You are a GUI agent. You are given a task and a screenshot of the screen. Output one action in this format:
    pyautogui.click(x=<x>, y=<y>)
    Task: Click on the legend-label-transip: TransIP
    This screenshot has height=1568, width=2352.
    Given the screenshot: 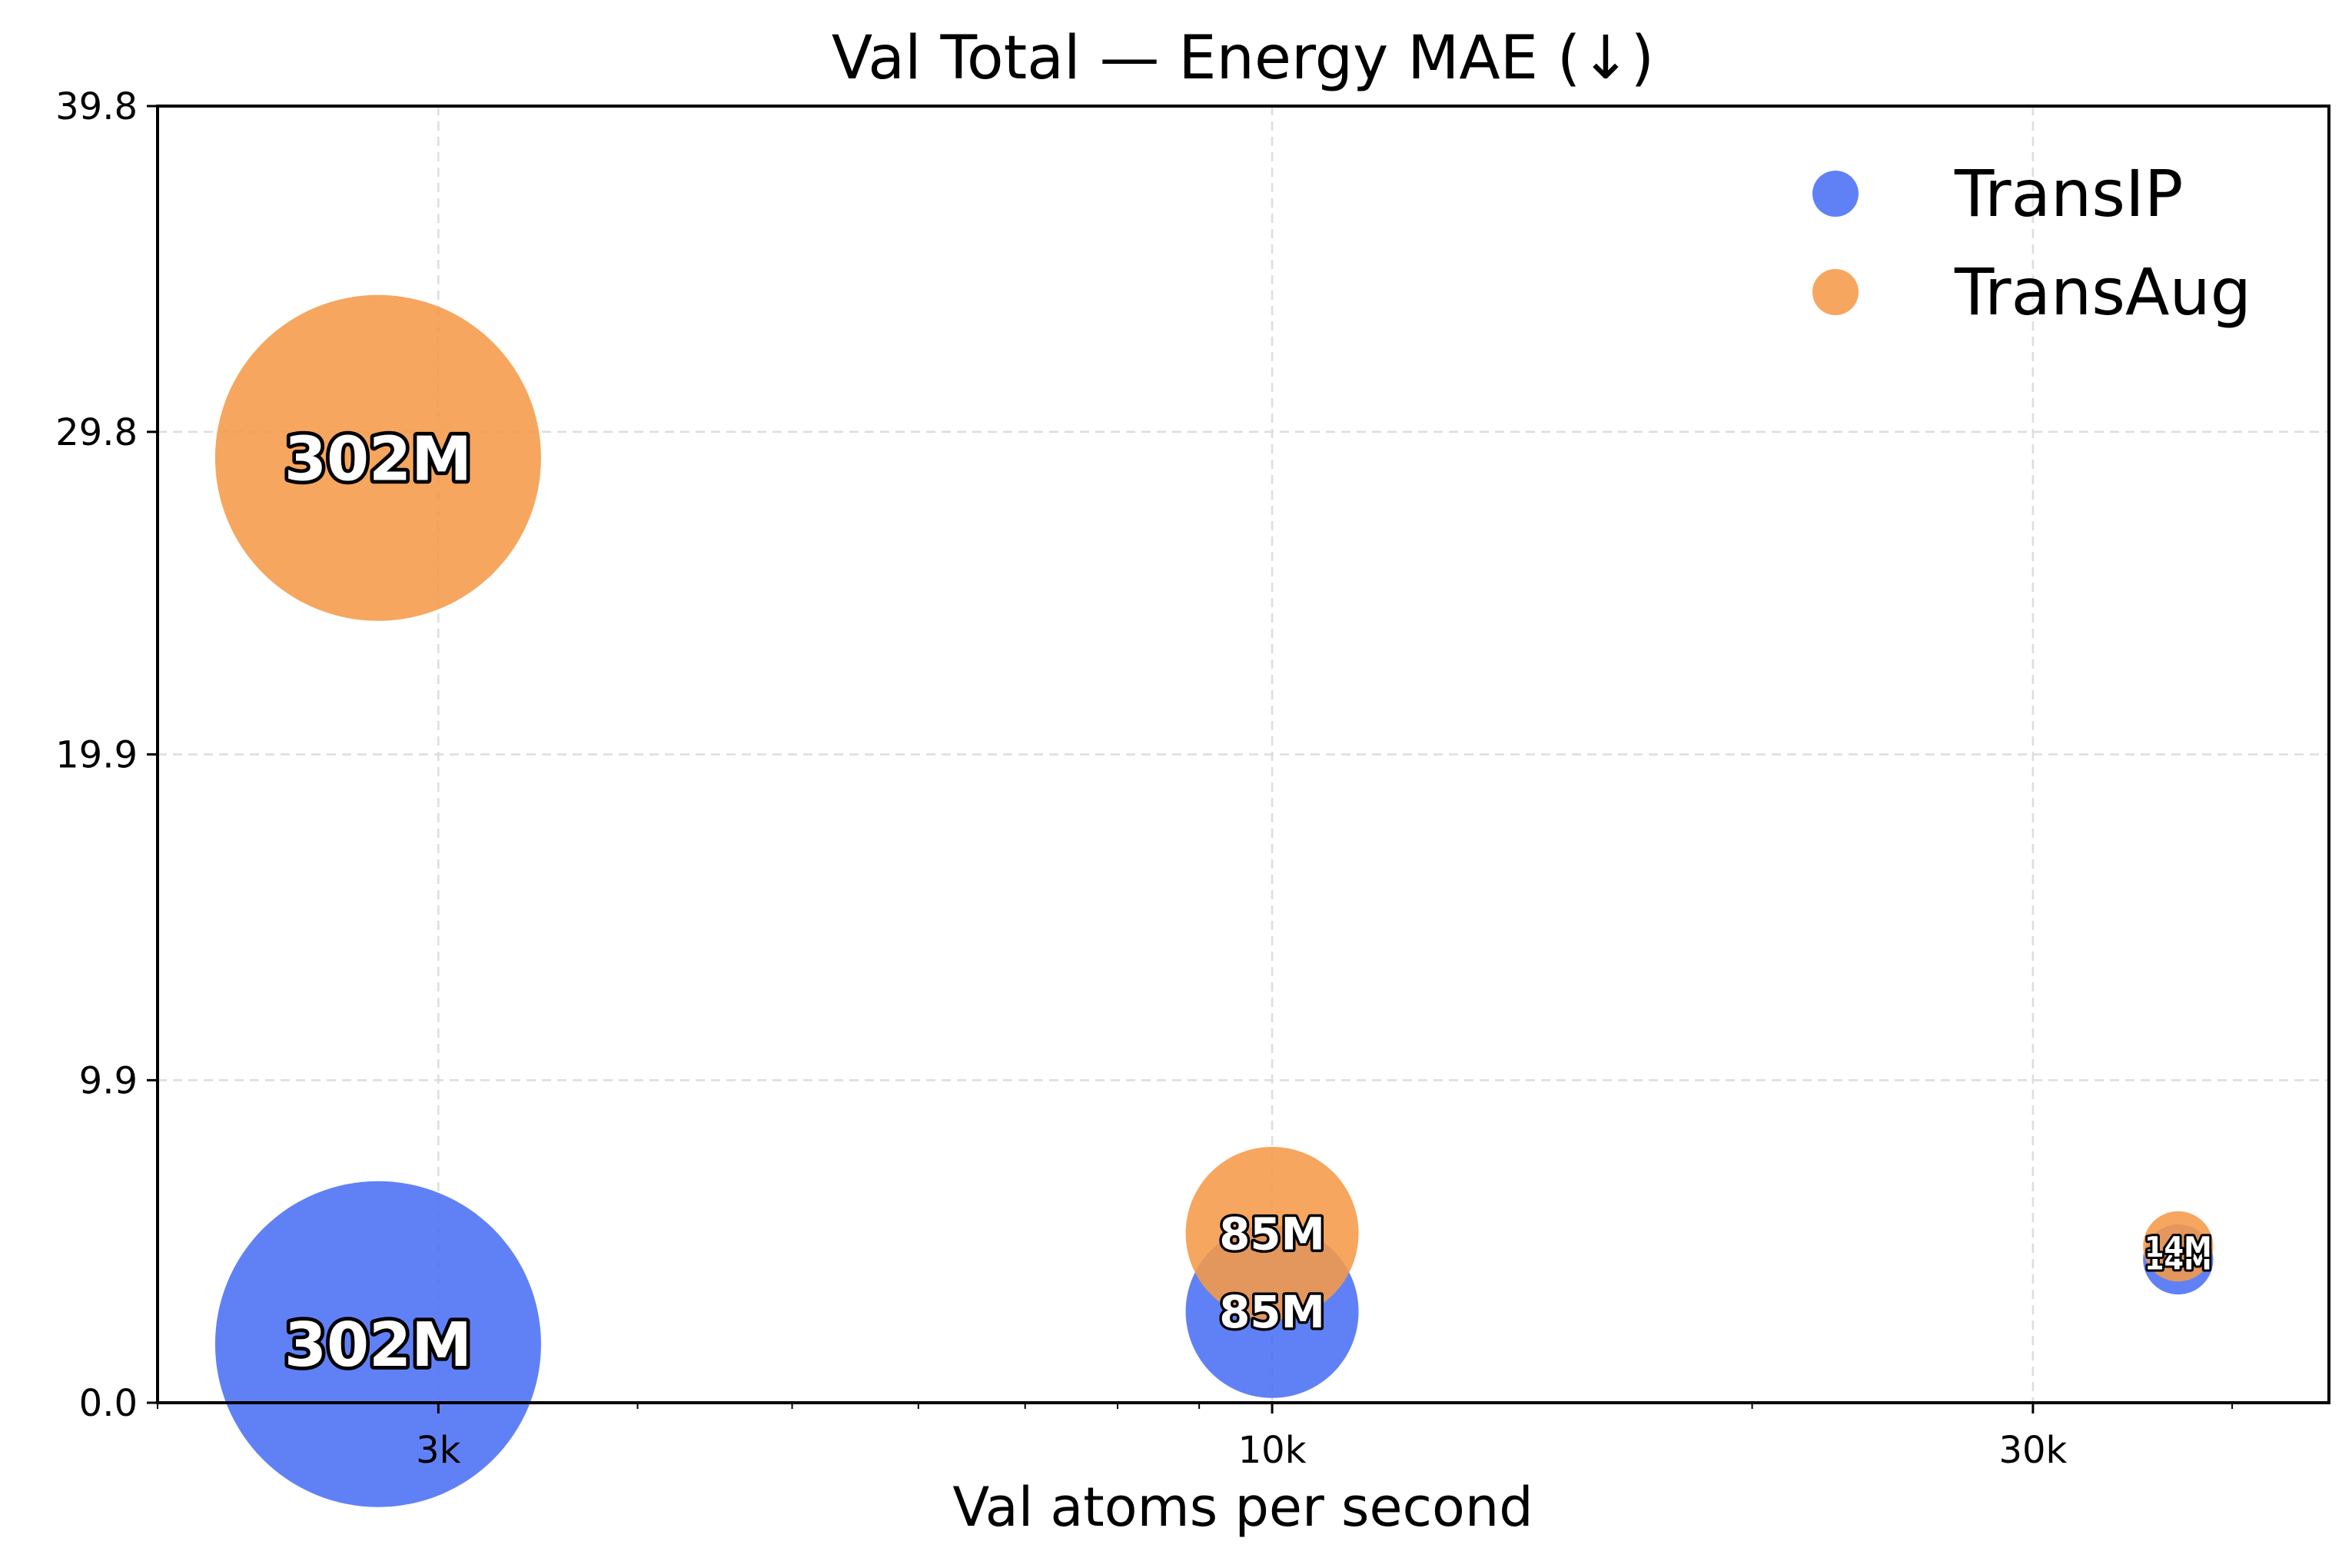 What is the action you would take?
    pyautogui.click(x=2068, y=193)
    